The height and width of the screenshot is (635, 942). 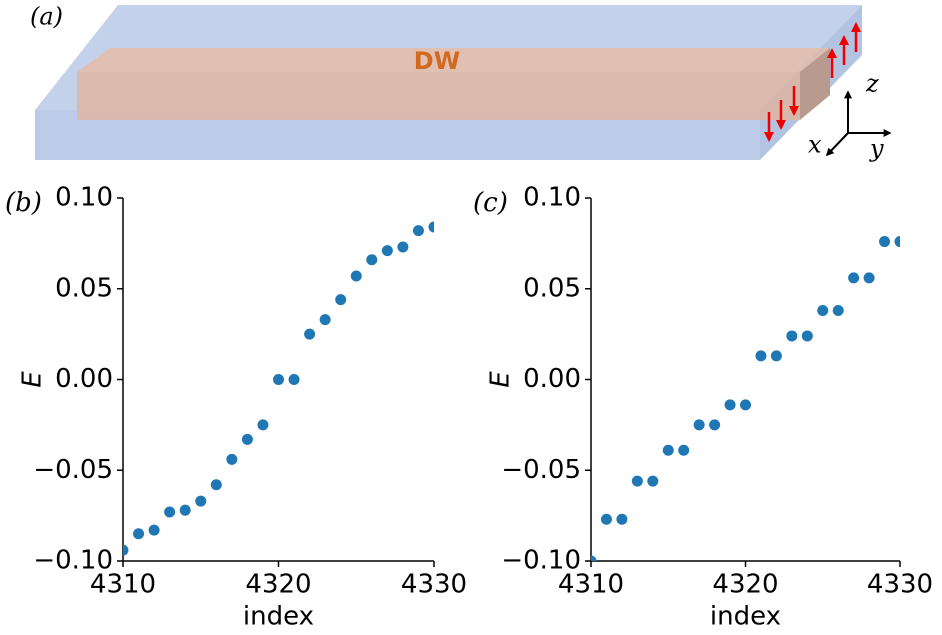 I want to click on axis-x: x, so click(x=815, y=145).